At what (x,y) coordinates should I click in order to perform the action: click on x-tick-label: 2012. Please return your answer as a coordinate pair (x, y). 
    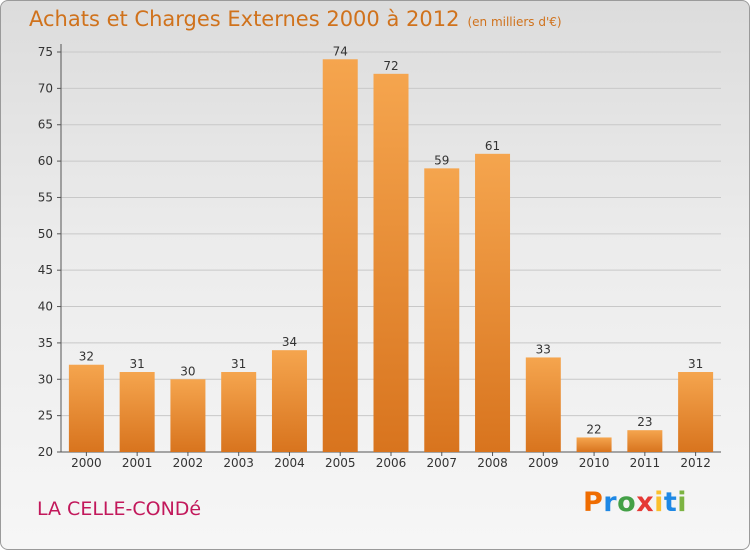
    Looking at the image, I should click on (695, 463).